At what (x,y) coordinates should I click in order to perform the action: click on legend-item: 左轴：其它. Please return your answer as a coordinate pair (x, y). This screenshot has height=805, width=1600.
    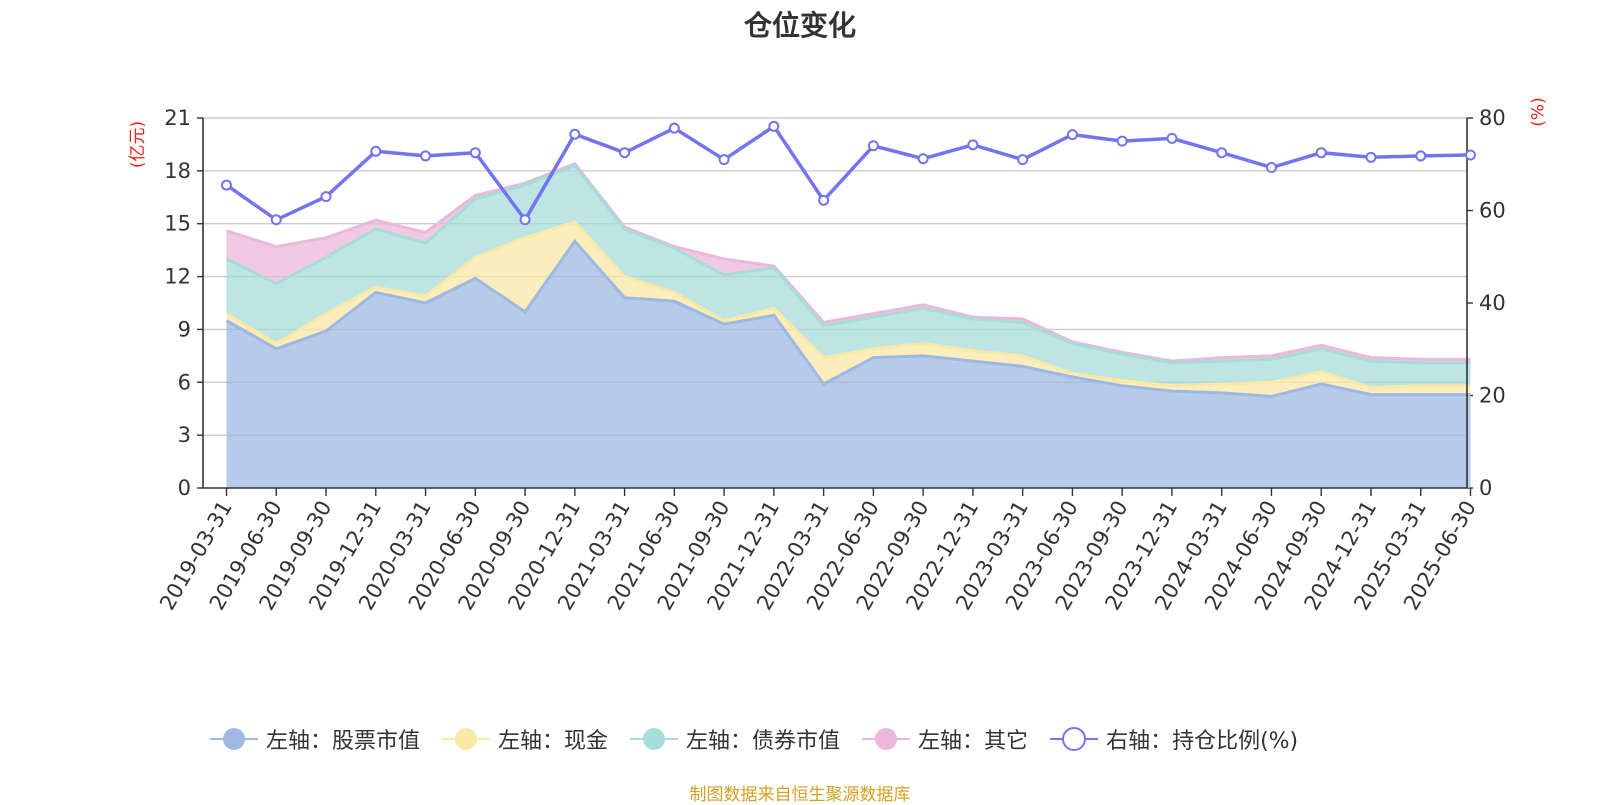
    Looking at the image, I should click on (945, 739).